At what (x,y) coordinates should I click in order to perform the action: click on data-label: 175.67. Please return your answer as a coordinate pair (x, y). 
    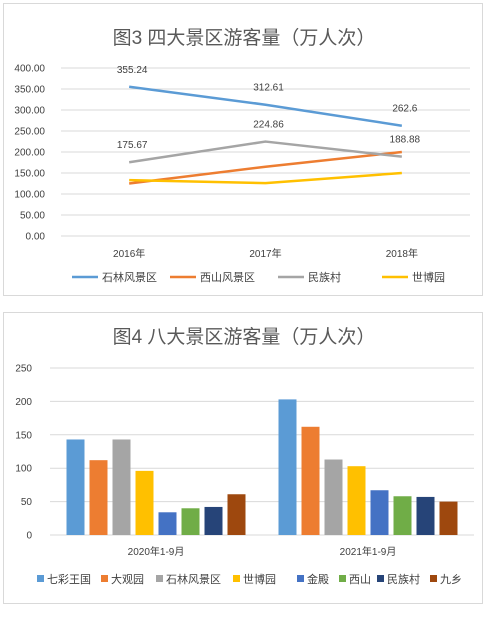
    Looking at the image, I should click on (132, 145).